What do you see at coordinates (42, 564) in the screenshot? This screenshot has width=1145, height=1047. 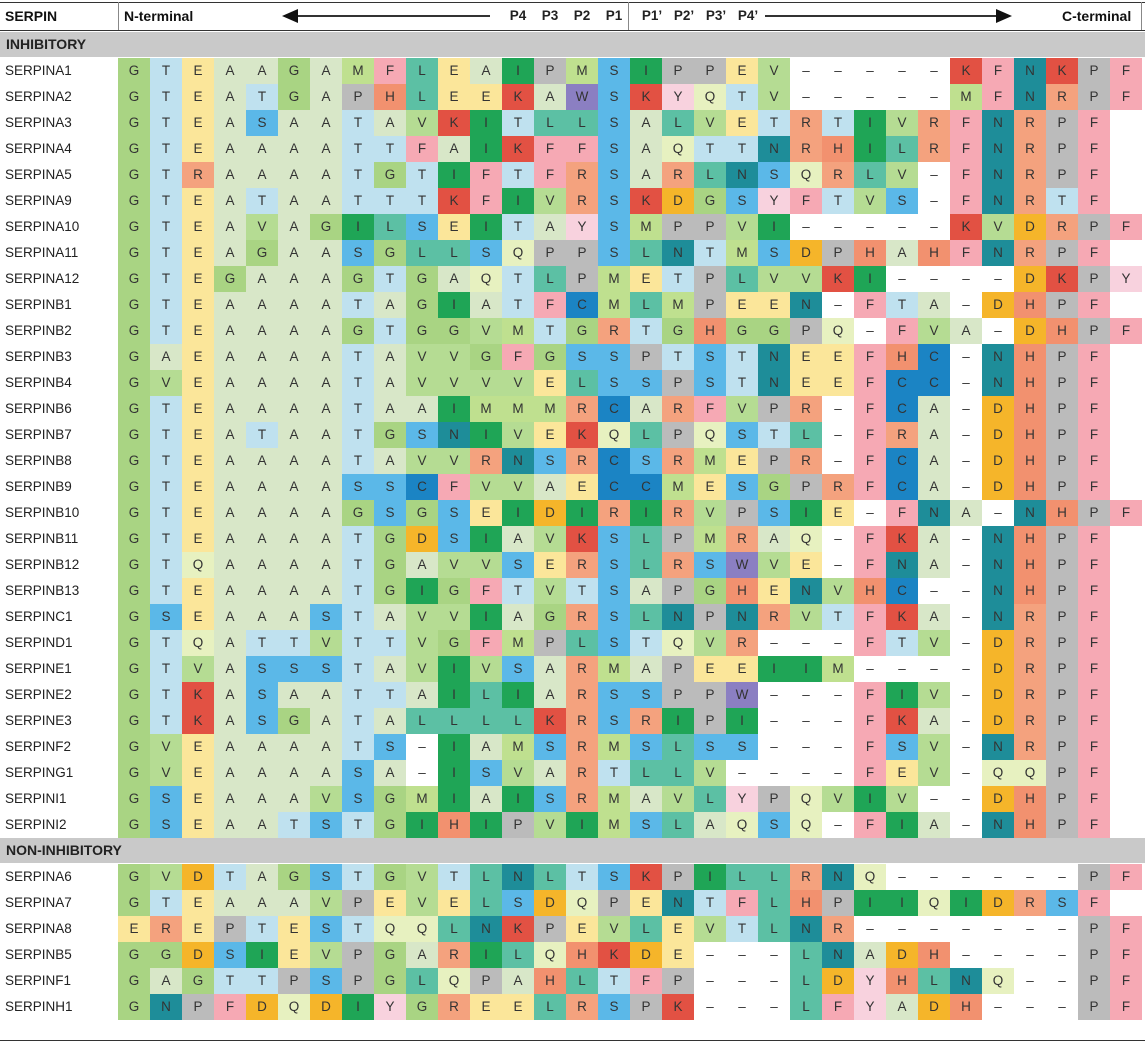 I see `serpin-name: SERPINB12` at bounding box center [42, 564].